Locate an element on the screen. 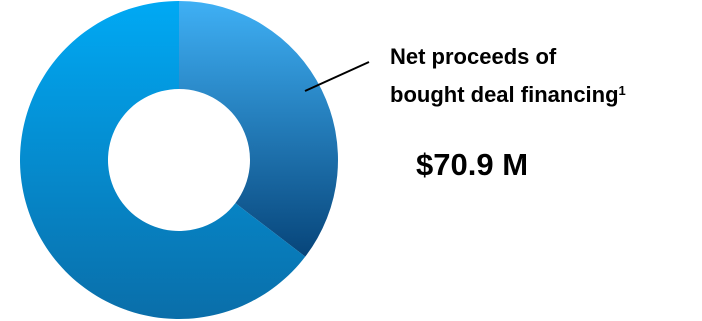 The image size is (702, 321). annotation-label-line2: bought deal financing1 is located at coordinates (508, 95).